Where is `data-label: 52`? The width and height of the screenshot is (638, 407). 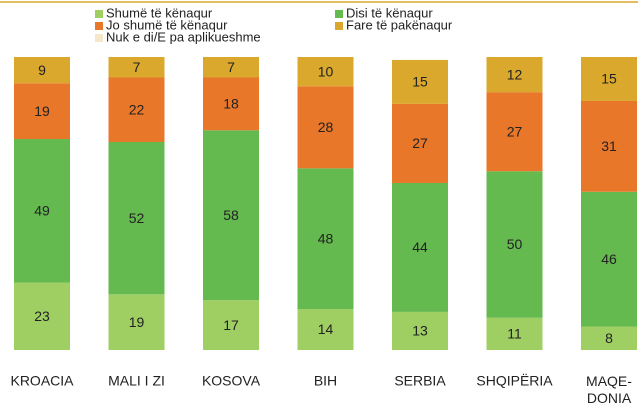
data-label: 52 is located at coordinates (137, 218).